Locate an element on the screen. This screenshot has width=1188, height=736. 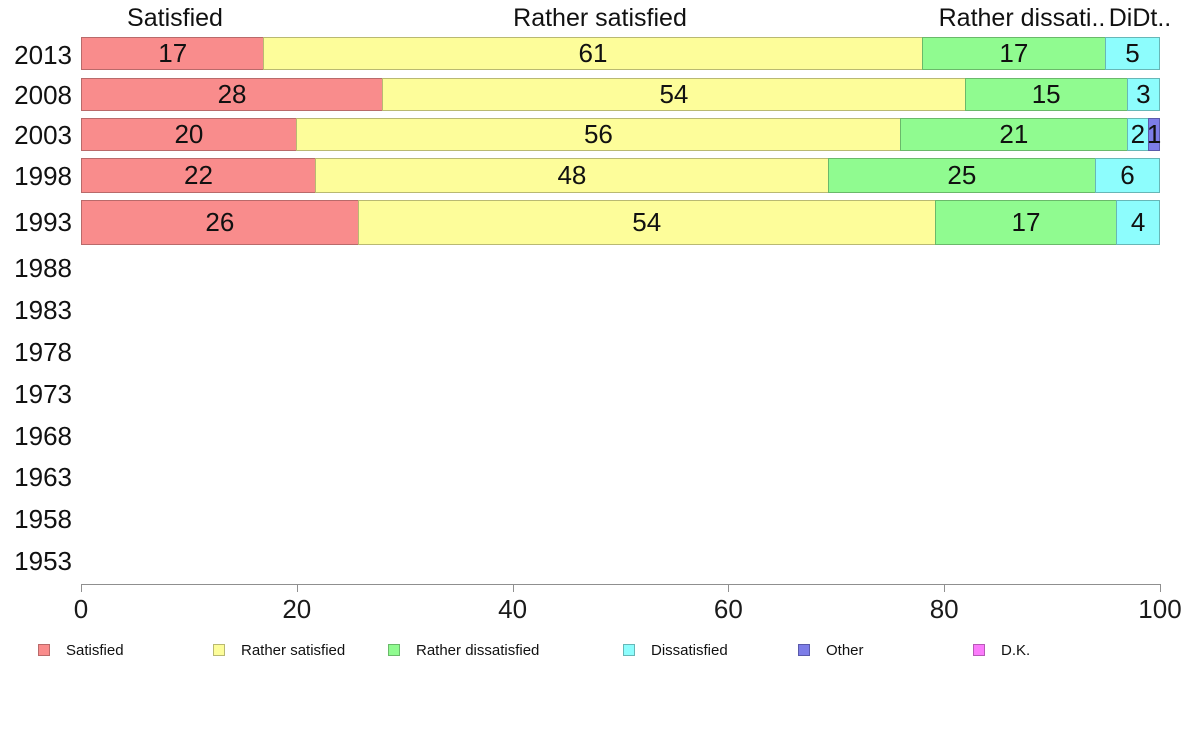
segment-value-label: 25 is located at coordinates (962, 175).